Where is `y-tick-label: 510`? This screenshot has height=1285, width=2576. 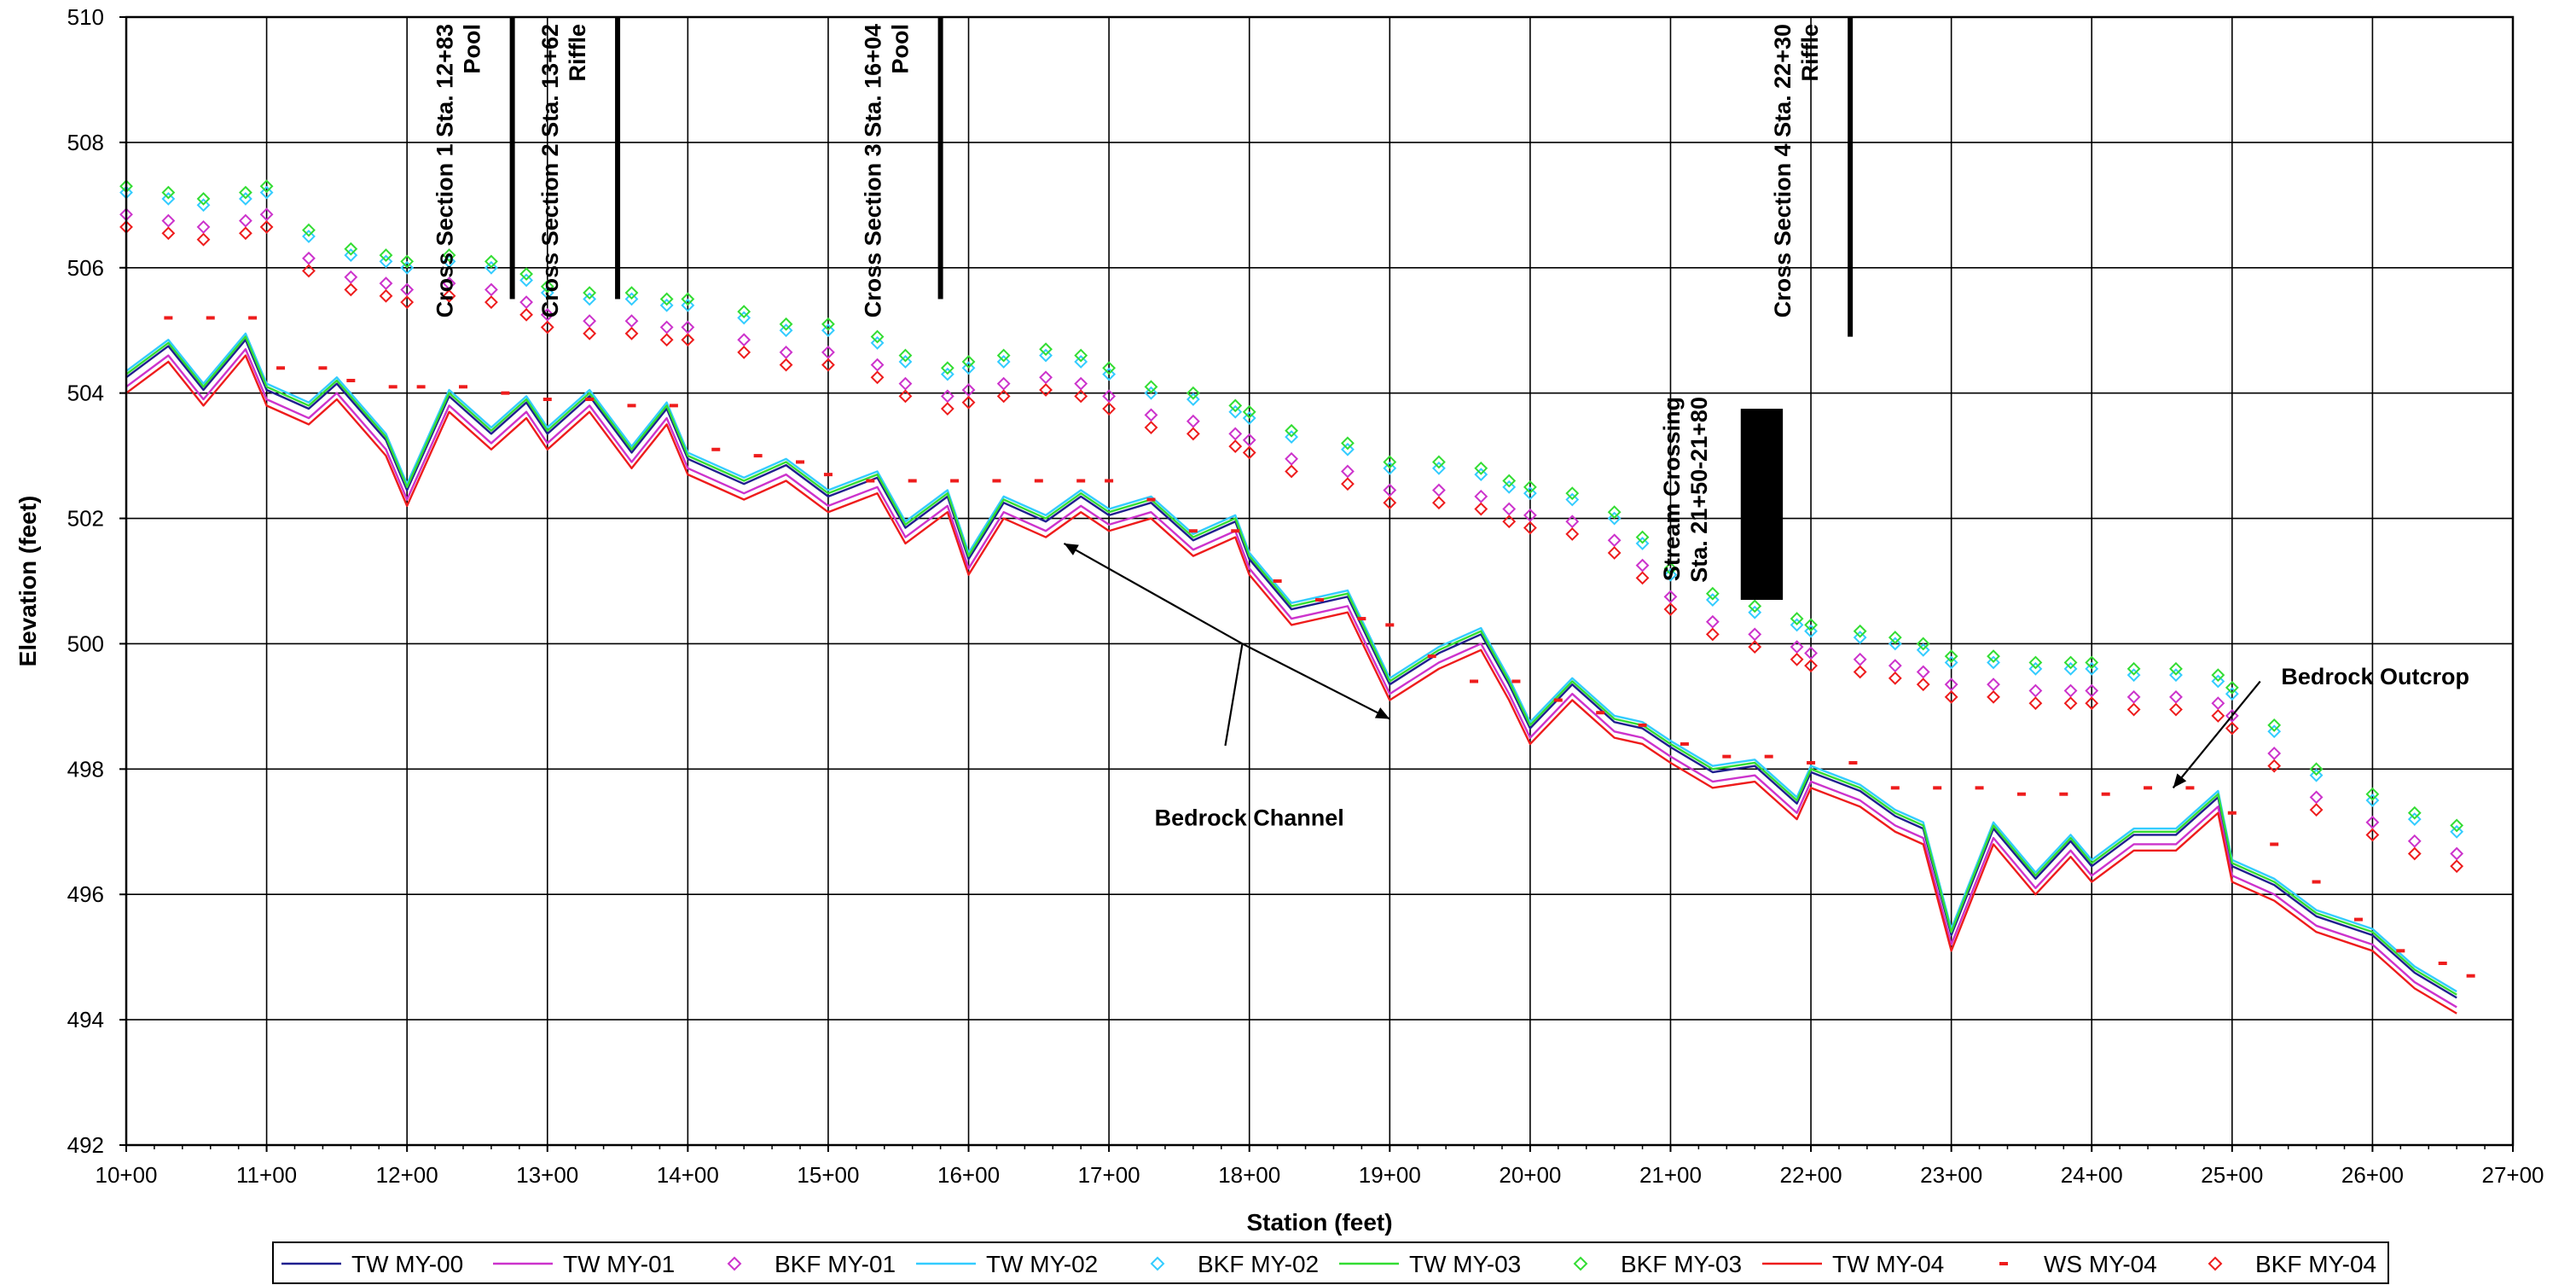 y-tick-label: 510 is located at coordinates (85, 17).